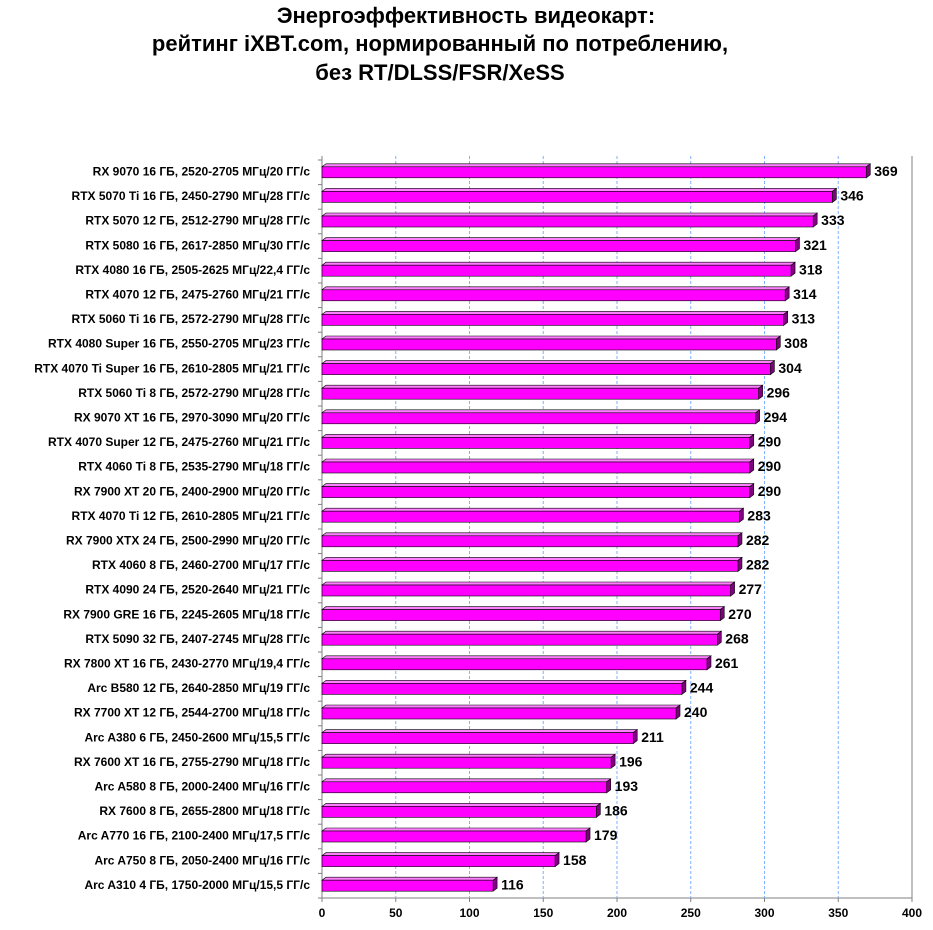 This screenshot has height=930, width=933. What do you see at coordinates (194, 393) in the screenshot?
I see `y-tick-label: RTX 5060 Ti 8 ГБ, 2572-2790 МГц/28 ГГ/с` at bounding box center [194, 393].